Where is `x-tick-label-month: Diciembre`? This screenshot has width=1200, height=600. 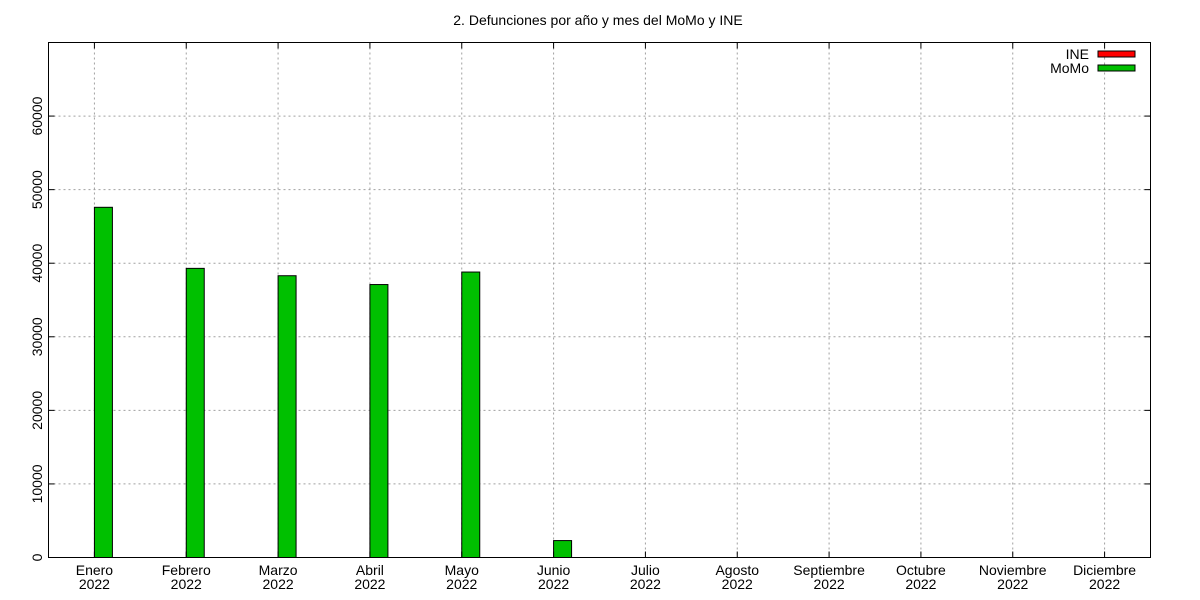 x-tick-label-month: Diciembre is located at coordinates (1104, 570).